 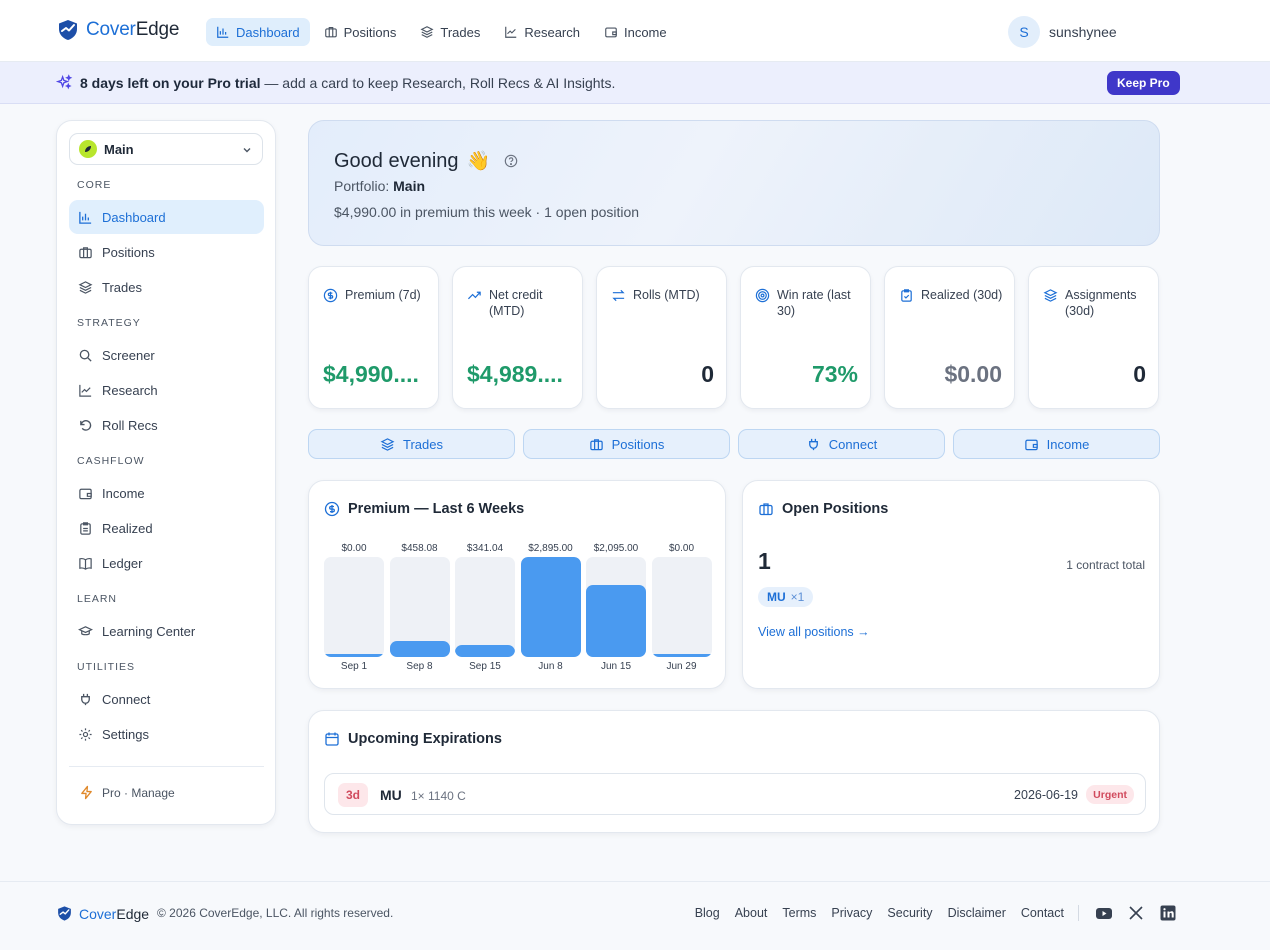 What do you see at coordinates (805, 337) in the screenshot?
I see `stat-card-win-rate: Win rate (last 30) 73%` at bounding box center [805, 337].